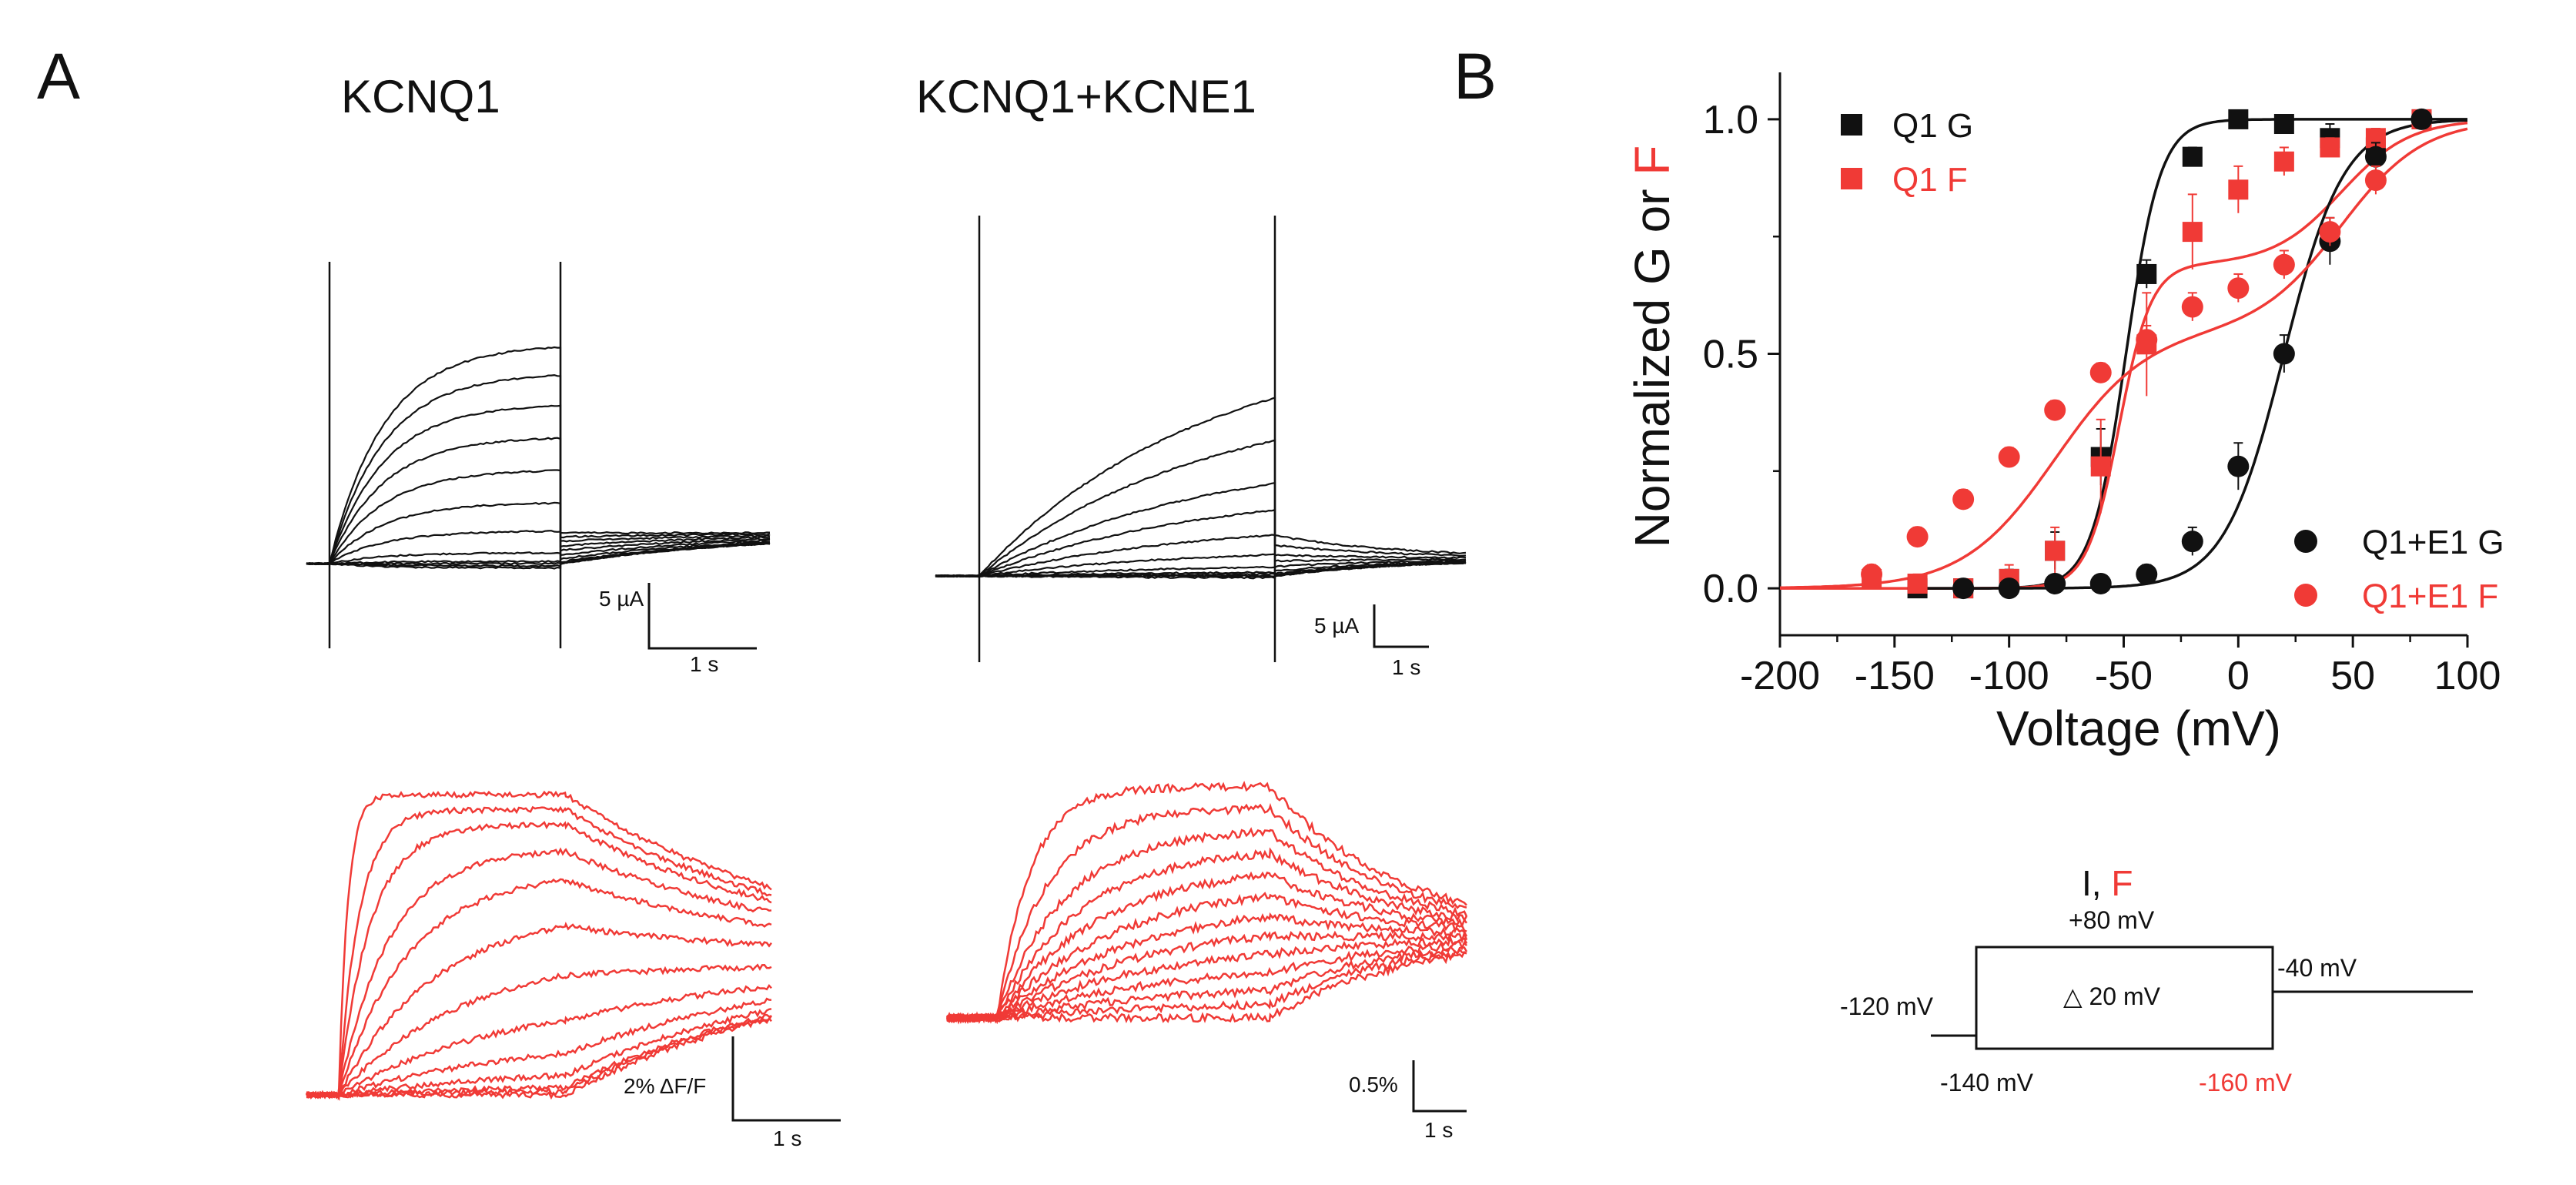  Describe the element at coordinates (2246, 1082) in the screenshot. I see `protocol-bottom-voltage-f: -160 mV` at that location.